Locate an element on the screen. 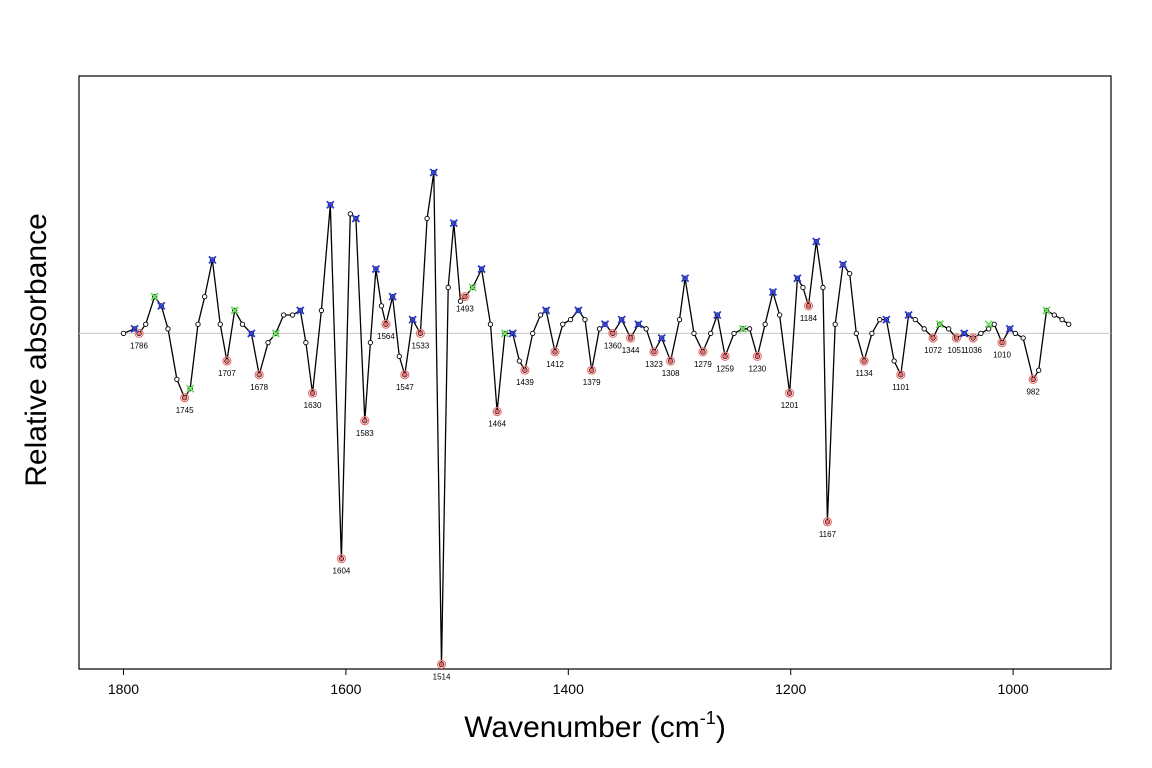 This screenshot has width=1152, height=768. y-axis-label: Relative absorbance is located at coordinates (36, 350).